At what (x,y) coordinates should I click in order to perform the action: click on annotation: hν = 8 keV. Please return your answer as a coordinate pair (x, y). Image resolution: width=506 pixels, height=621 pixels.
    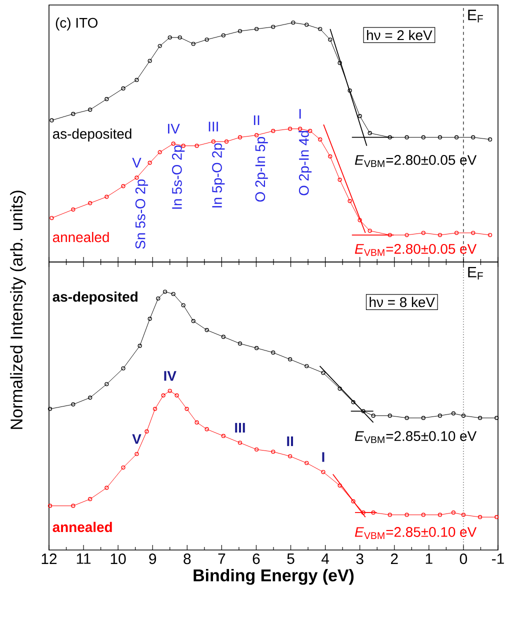
    Looking at the image, I should click on (402, 302).